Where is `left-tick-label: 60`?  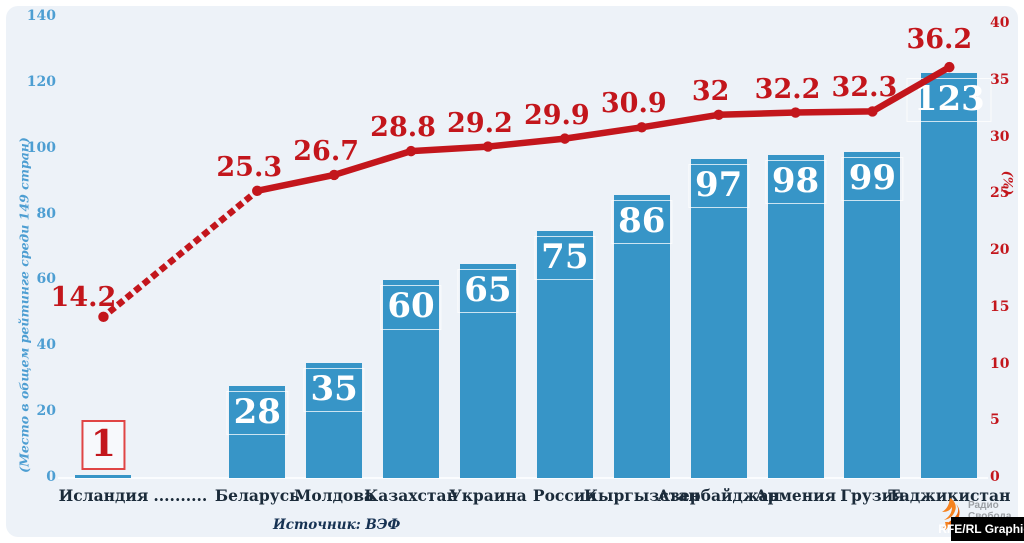
left-tick-label: 60 is located at coordinates (46, 279).